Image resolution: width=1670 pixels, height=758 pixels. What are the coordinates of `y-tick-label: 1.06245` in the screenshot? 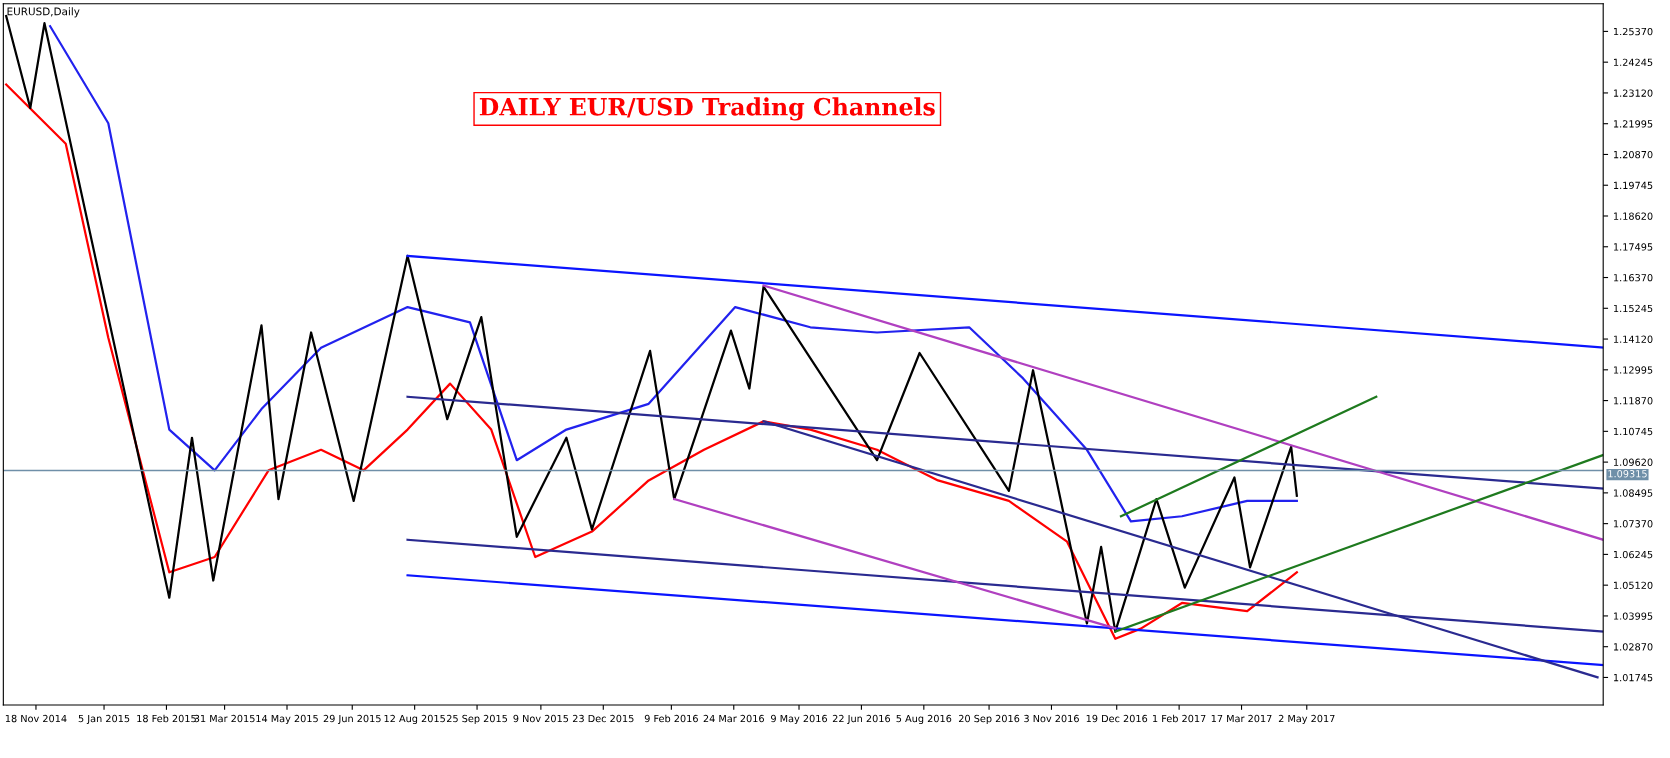 It's located at (1633, 554).